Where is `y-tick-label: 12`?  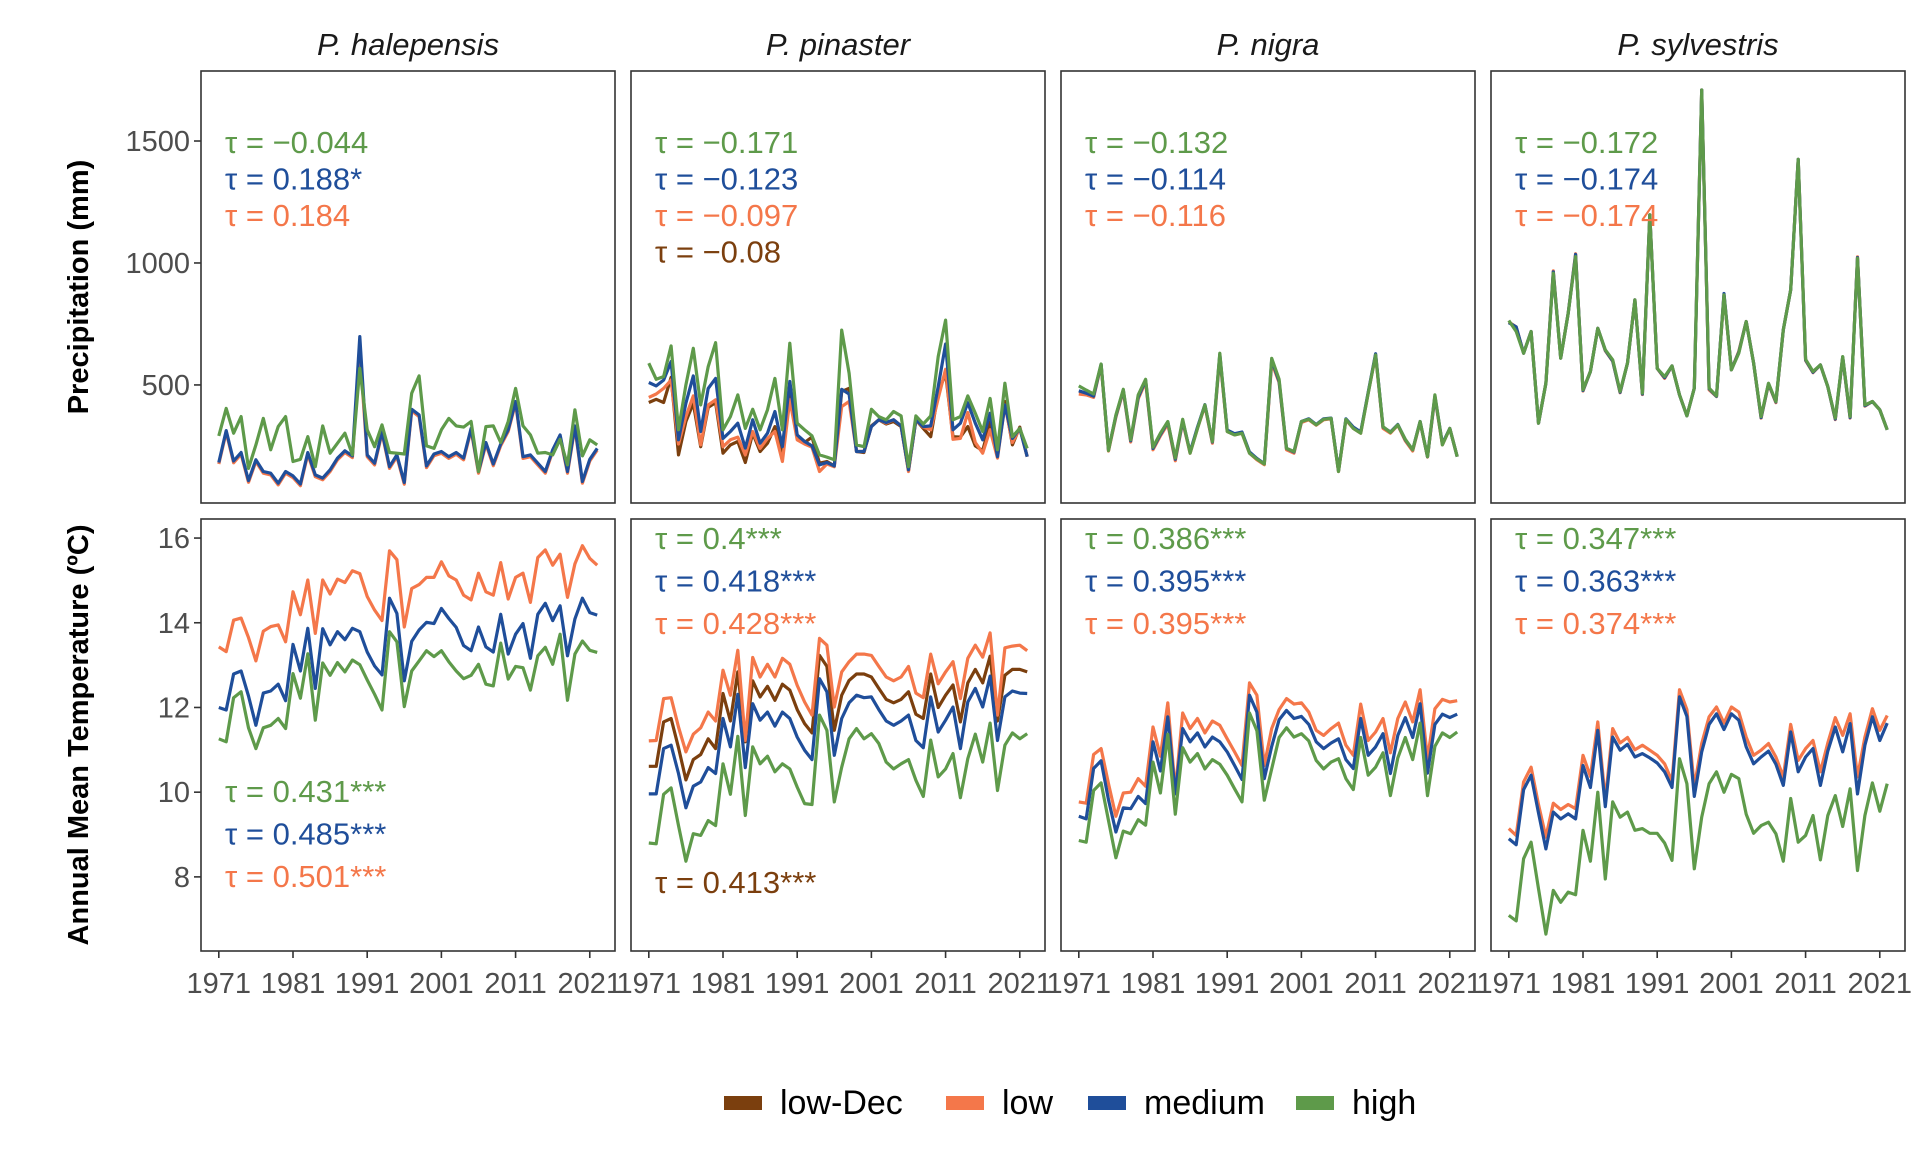 y-tick-label: 12 is located at coordinates (174, 708).